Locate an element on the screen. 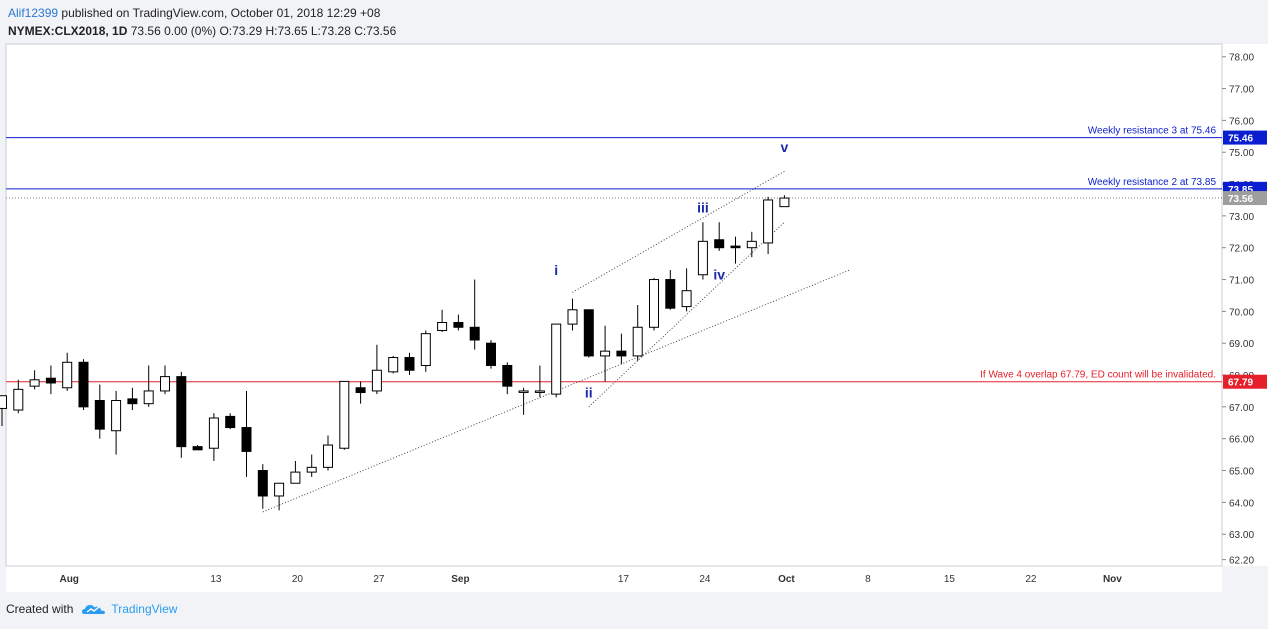 Image resolution: width=1268 pixels, height=629 pixels. x-tick-label: Sep is located at coordinates (460, 579).